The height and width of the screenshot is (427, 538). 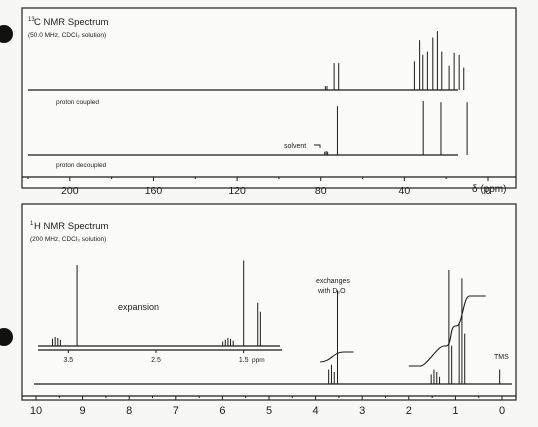 I want to click on carbon-trace-label-decoupled: proton decoupled, so click(x=81, y=165).